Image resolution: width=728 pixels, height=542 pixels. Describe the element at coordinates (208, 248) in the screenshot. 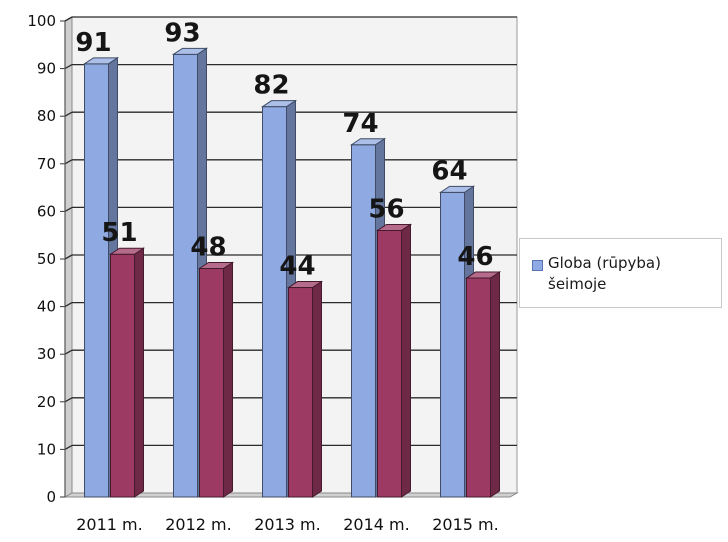

I see `data-label: 48` at that location.